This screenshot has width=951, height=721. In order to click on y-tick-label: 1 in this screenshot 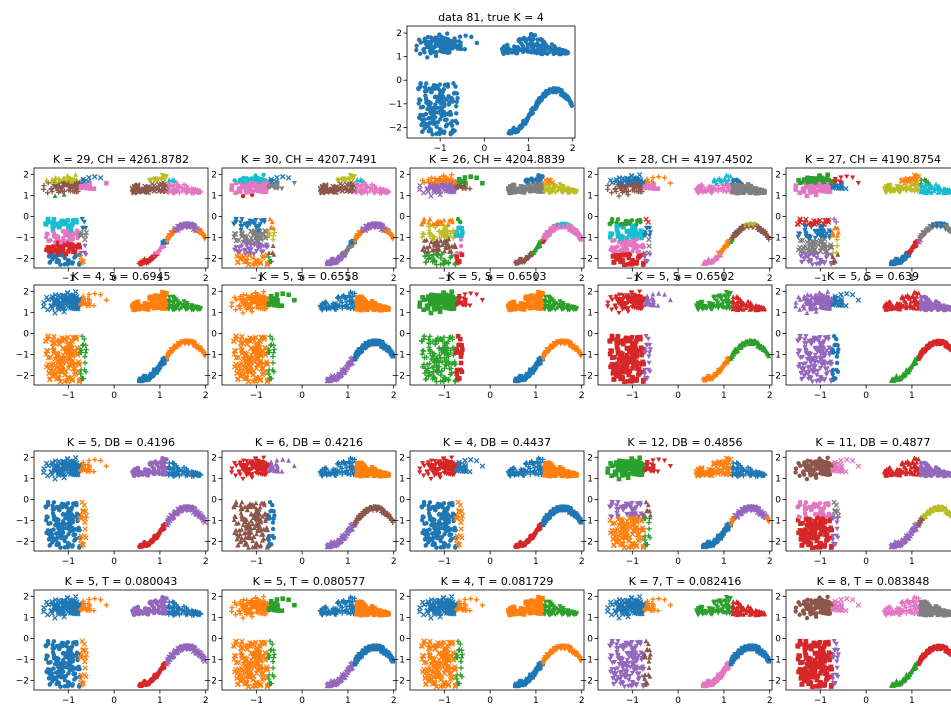, I will do `click(399, 58)`.